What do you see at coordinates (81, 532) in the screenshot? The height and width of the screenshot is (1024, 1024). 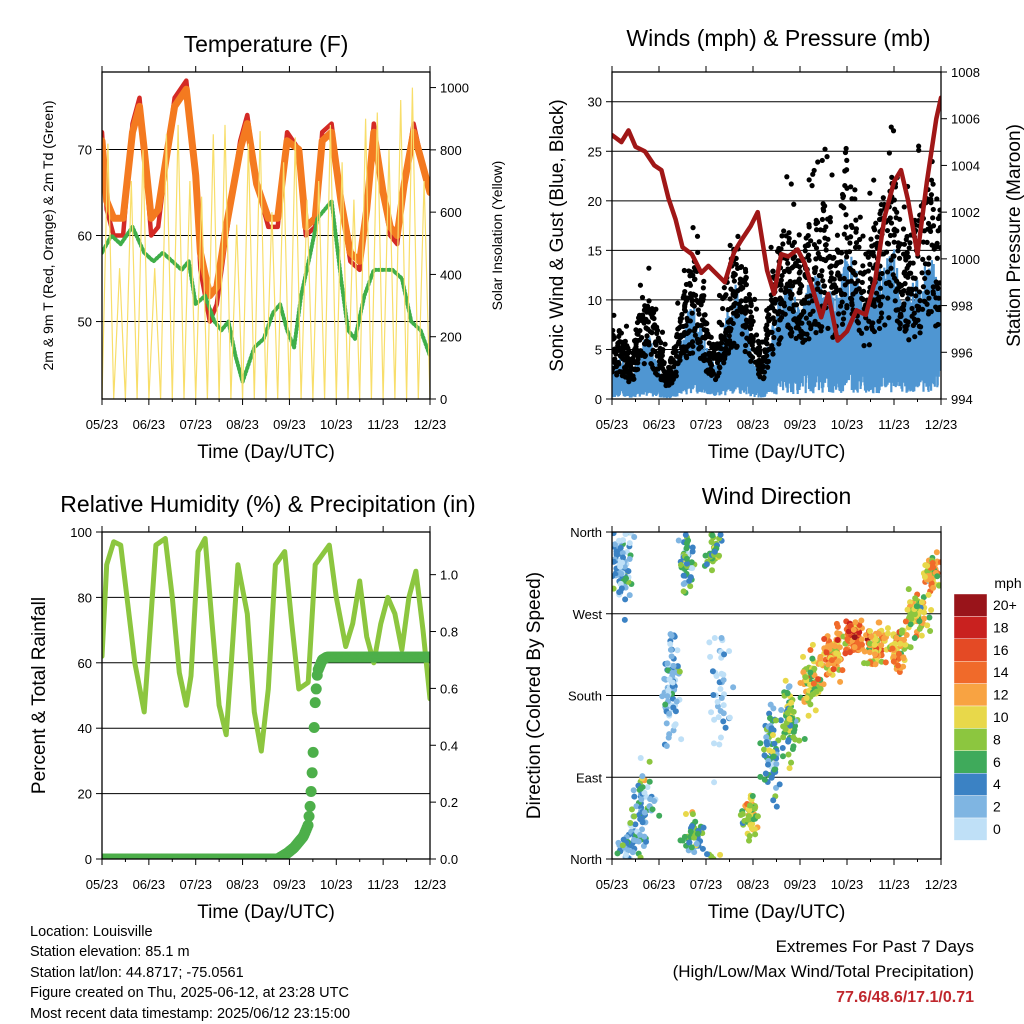 I see `y-tick-label: 100` at bounding box center [81, 532].